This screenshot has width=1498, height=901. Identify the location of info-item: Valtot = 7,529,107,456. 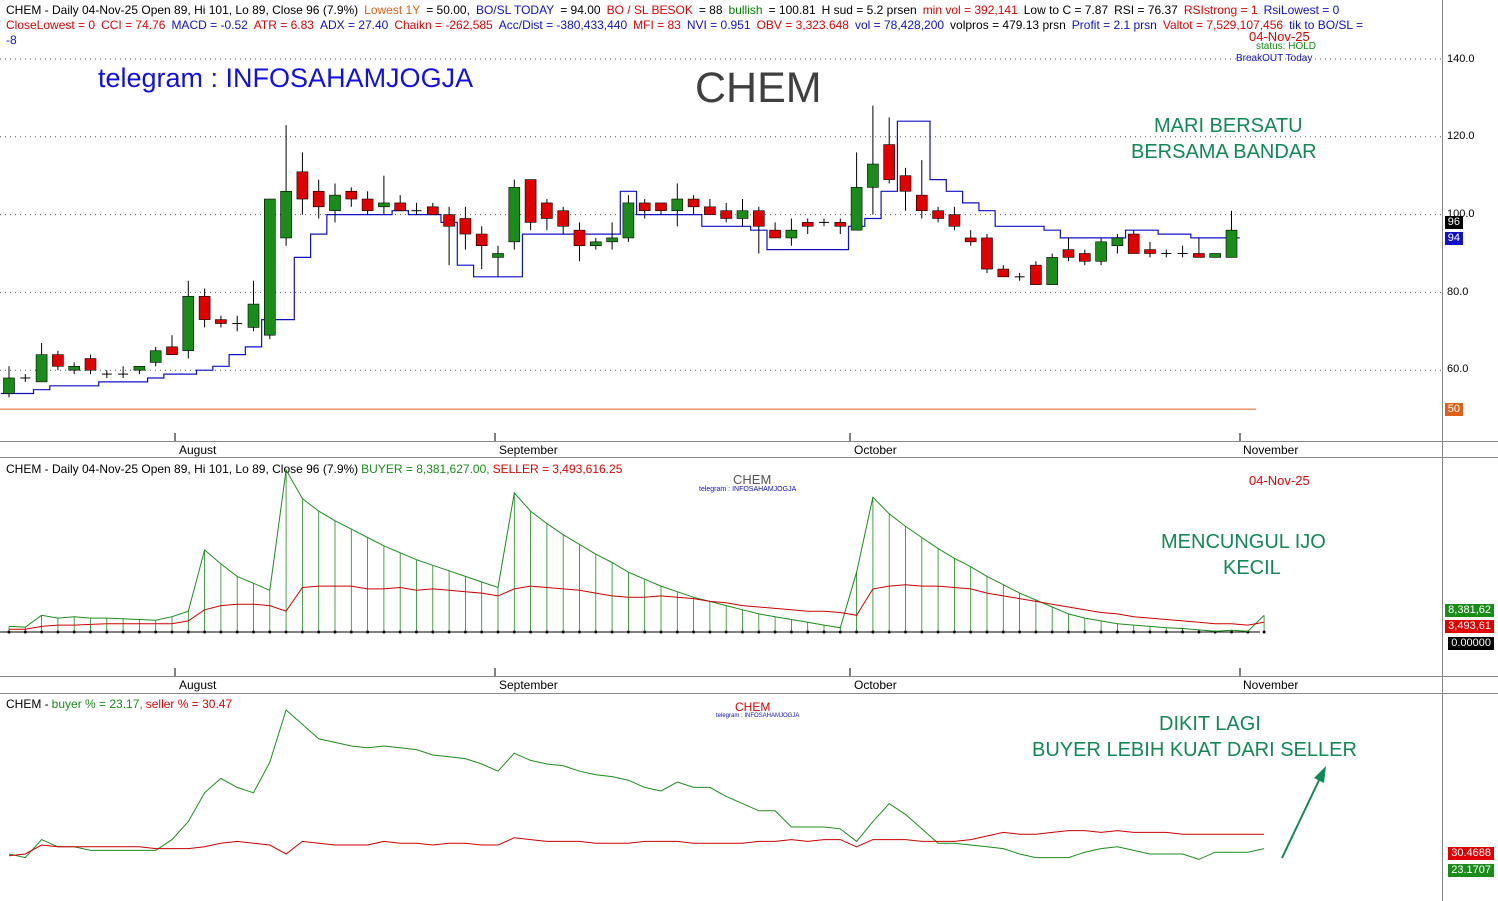
(1223, 25).